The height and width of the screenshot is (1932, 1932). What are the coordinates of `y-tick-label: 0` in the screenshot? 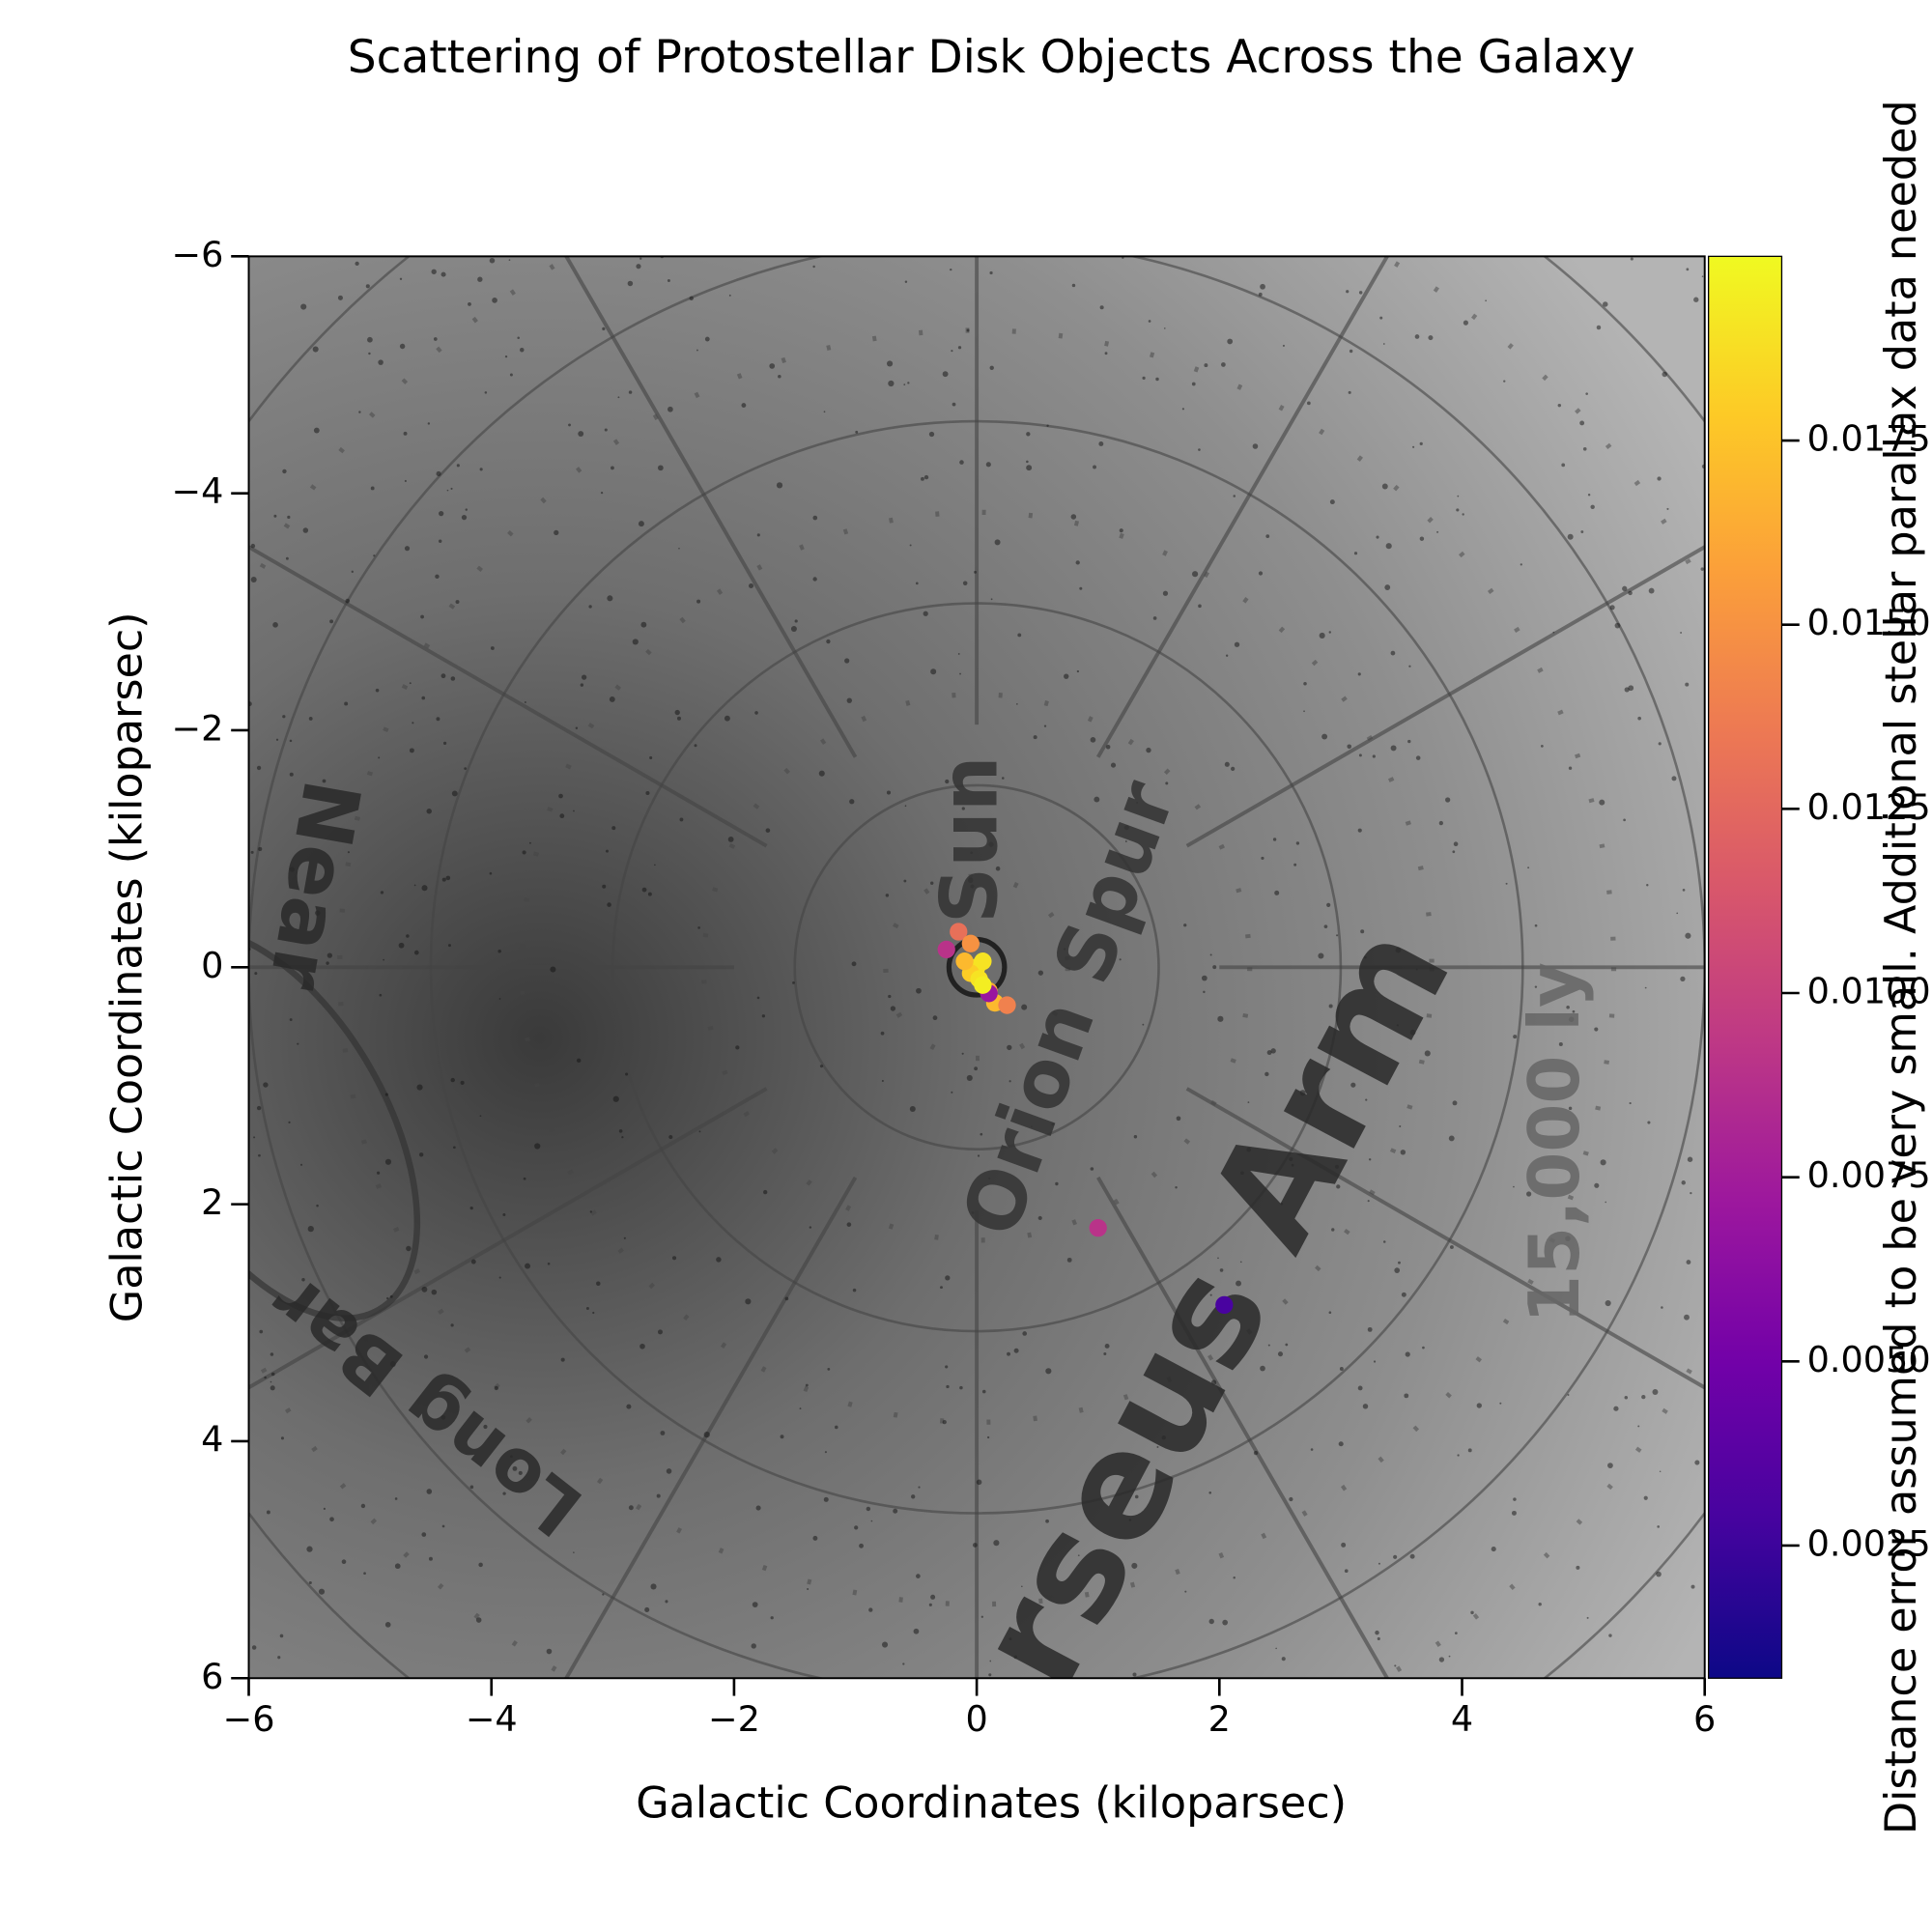 It's located at (212, 965).